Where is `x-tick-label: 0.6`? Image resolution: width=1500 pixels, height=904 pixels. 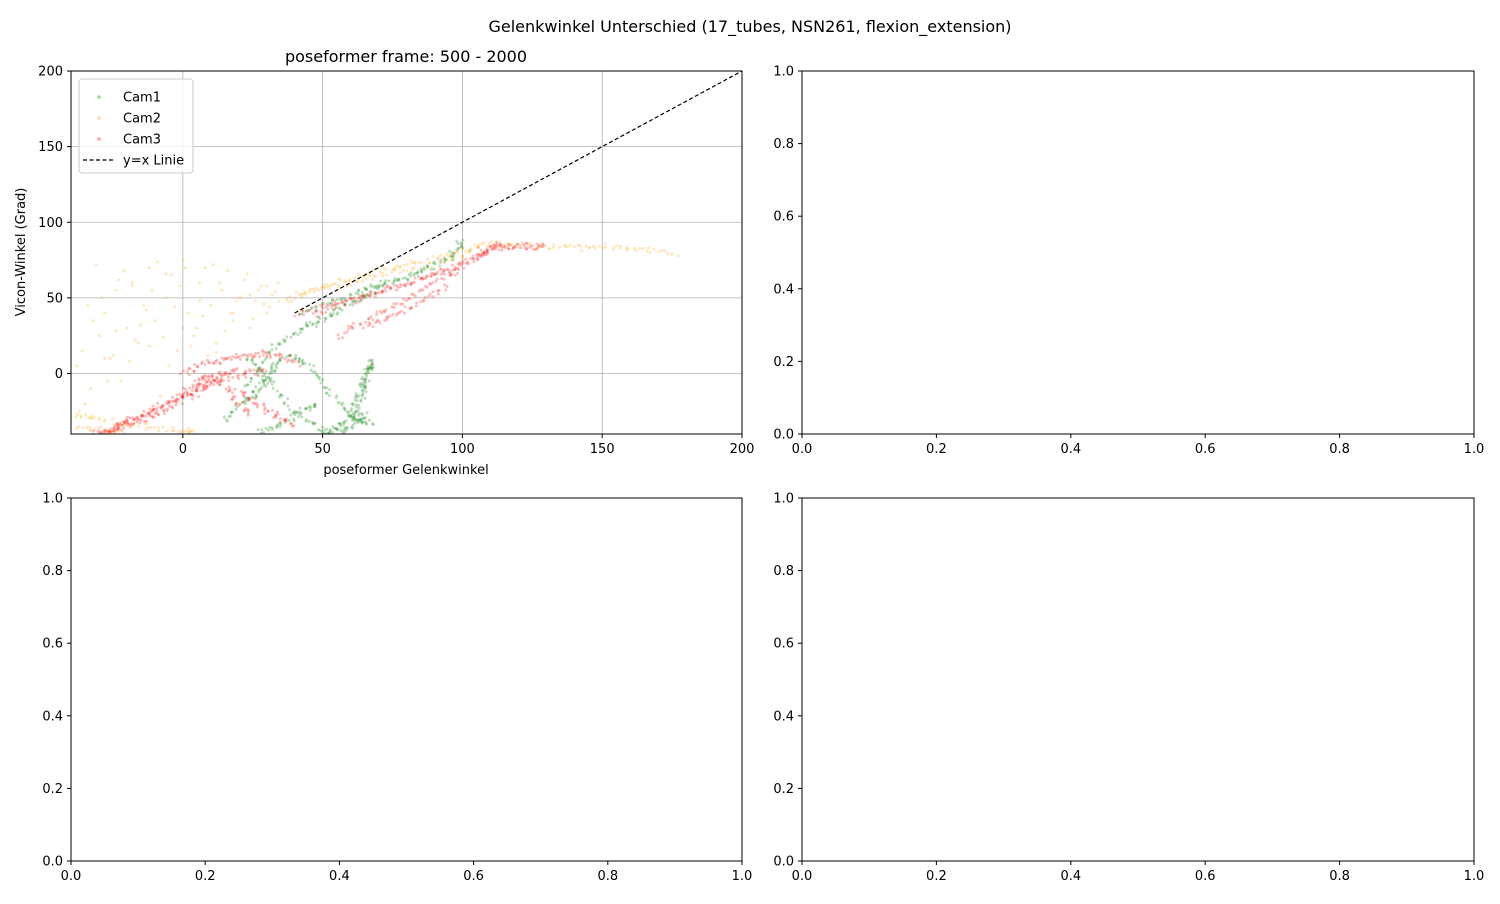 x-tick-label: 0.6 is located at coordinates (473, 876).